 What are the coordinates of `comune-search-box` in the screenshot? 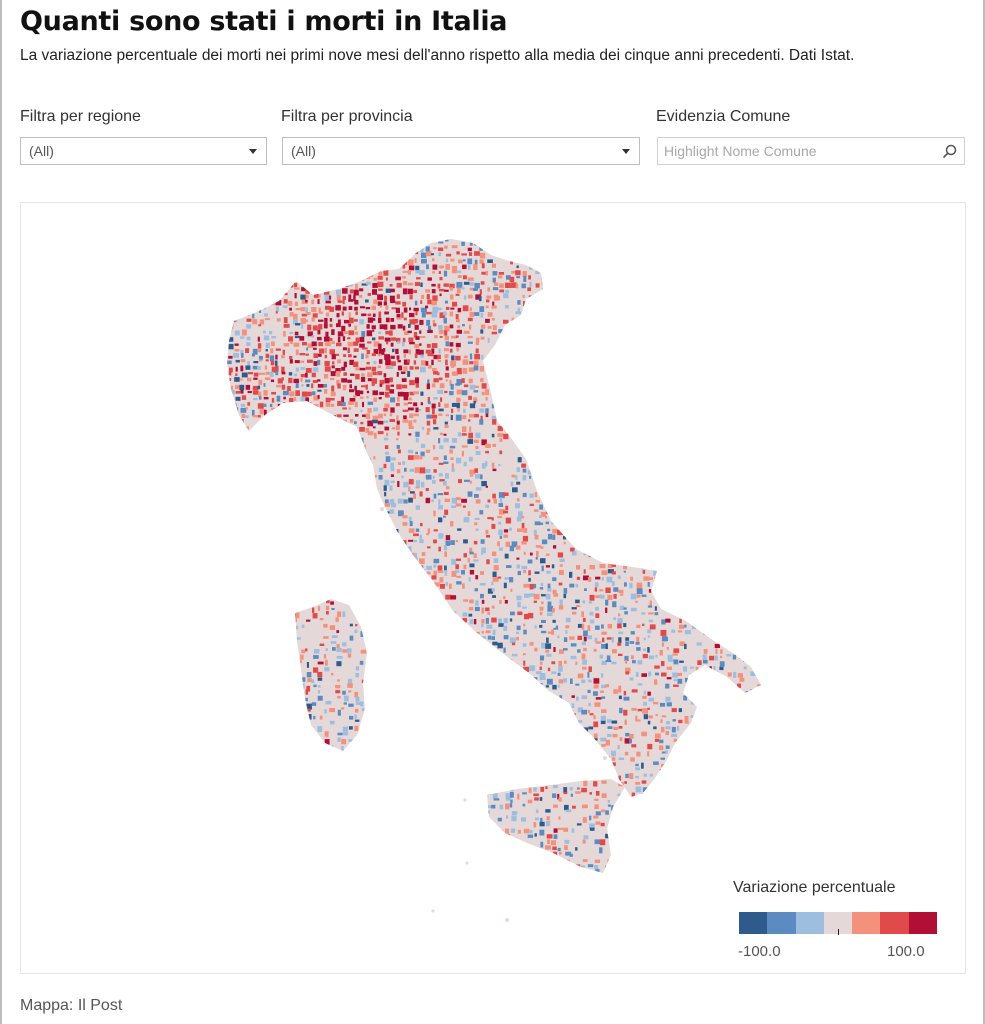 It's located at (811, 151).